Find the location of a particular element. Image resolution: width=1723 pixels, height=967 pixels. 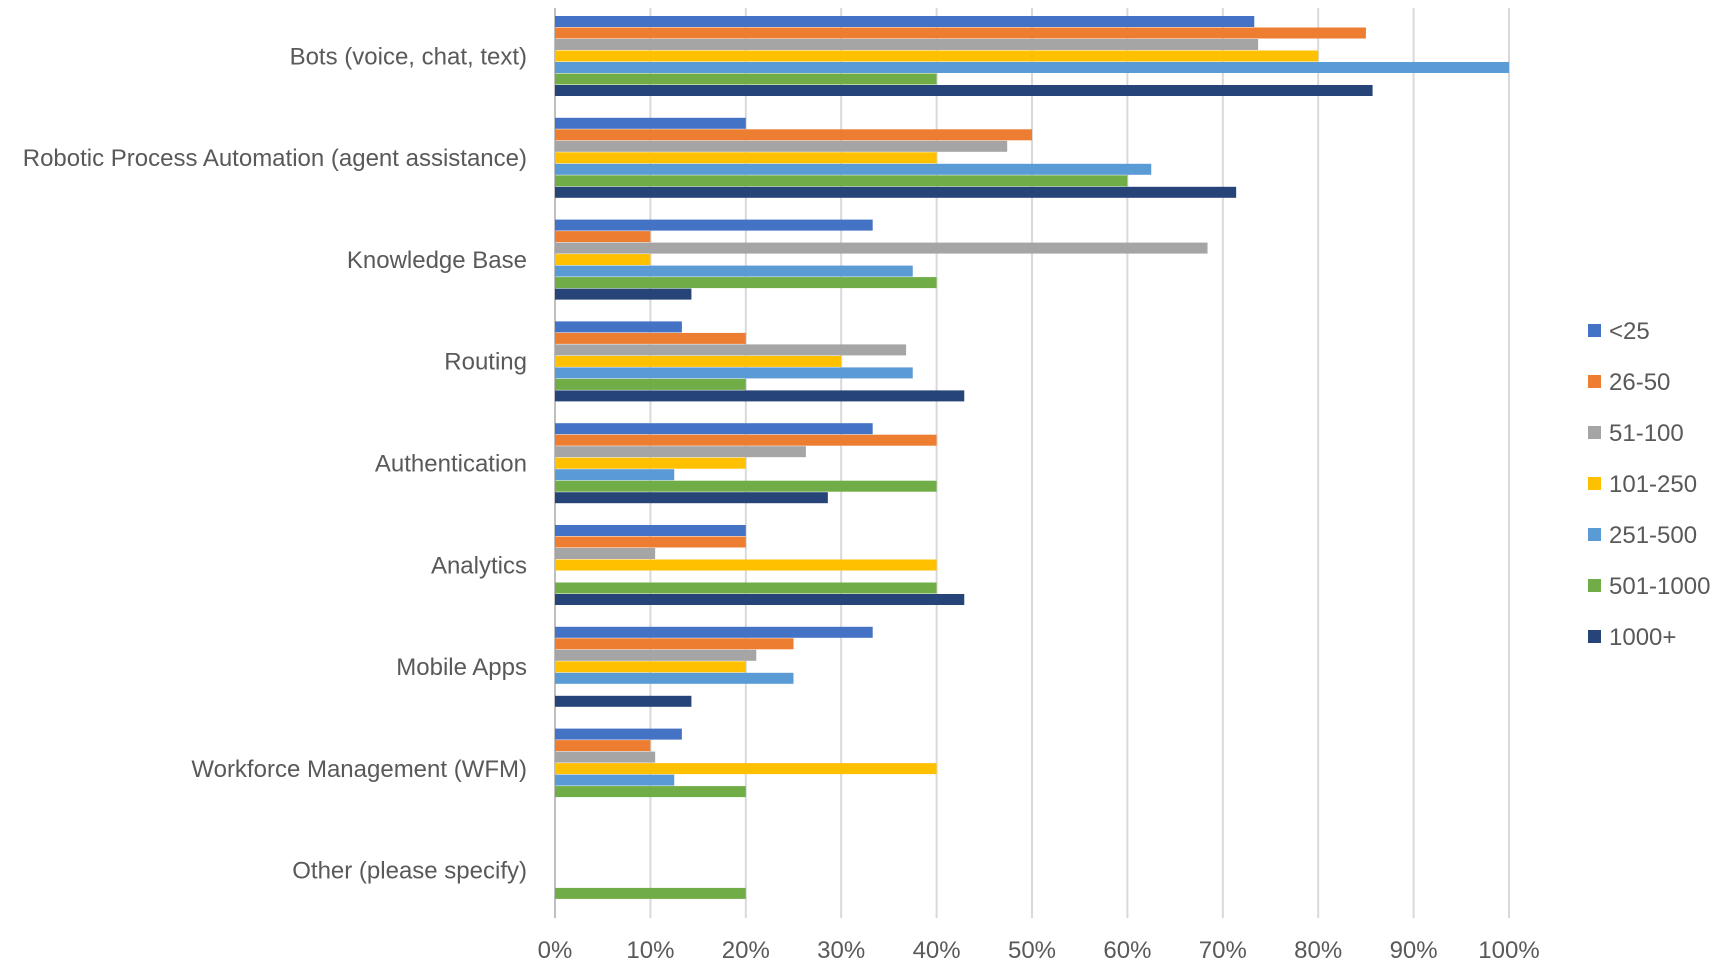

category-label: Other (please specify) is located at coordinates (409, 871).